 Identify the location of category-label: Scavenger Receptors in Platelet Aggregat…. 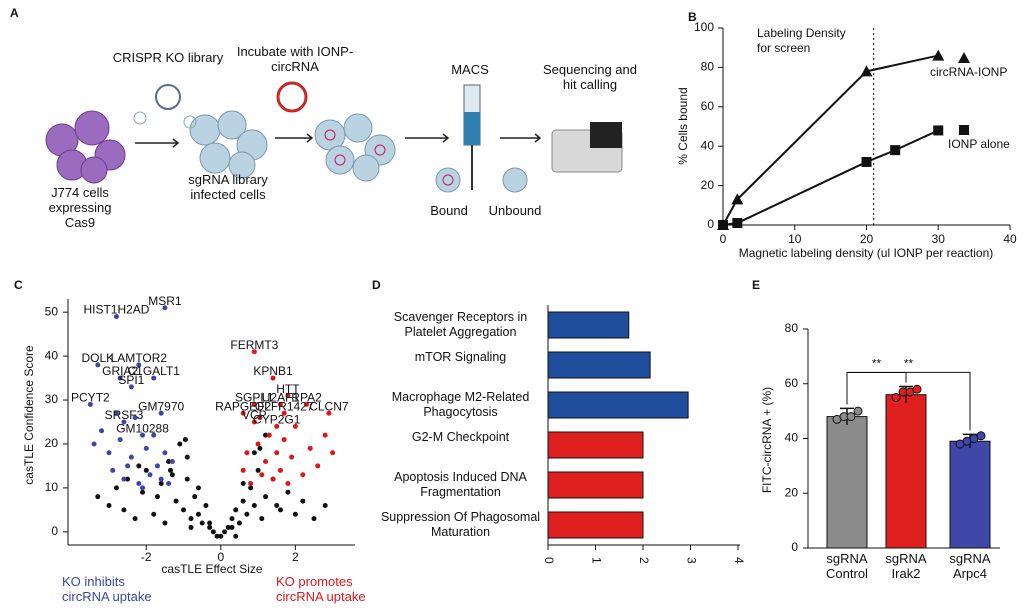
(460, 324).